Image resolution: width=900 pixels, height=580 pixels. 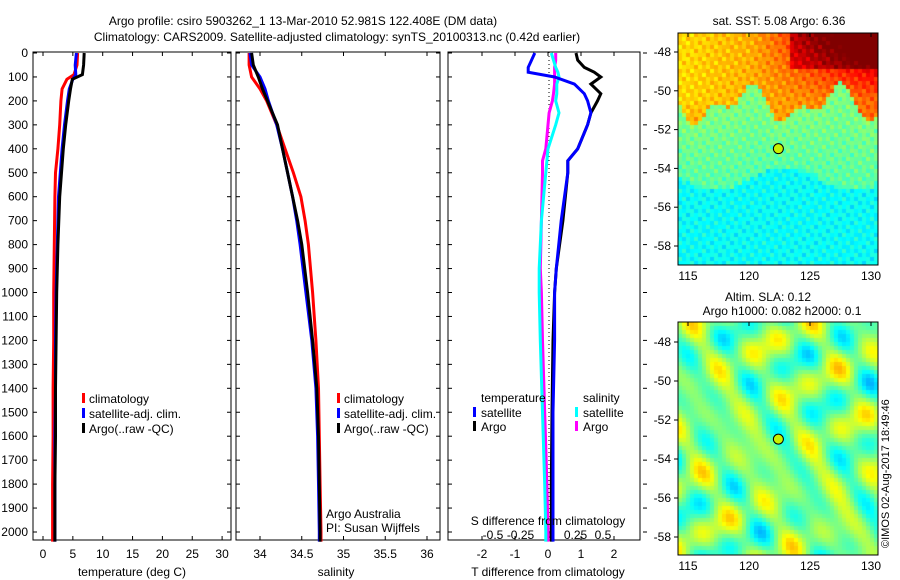 What do you see at coordinates (336, 572) in the screenshot?
I see `salinity-xlabel: salinity` at bounding box center [336, 572].